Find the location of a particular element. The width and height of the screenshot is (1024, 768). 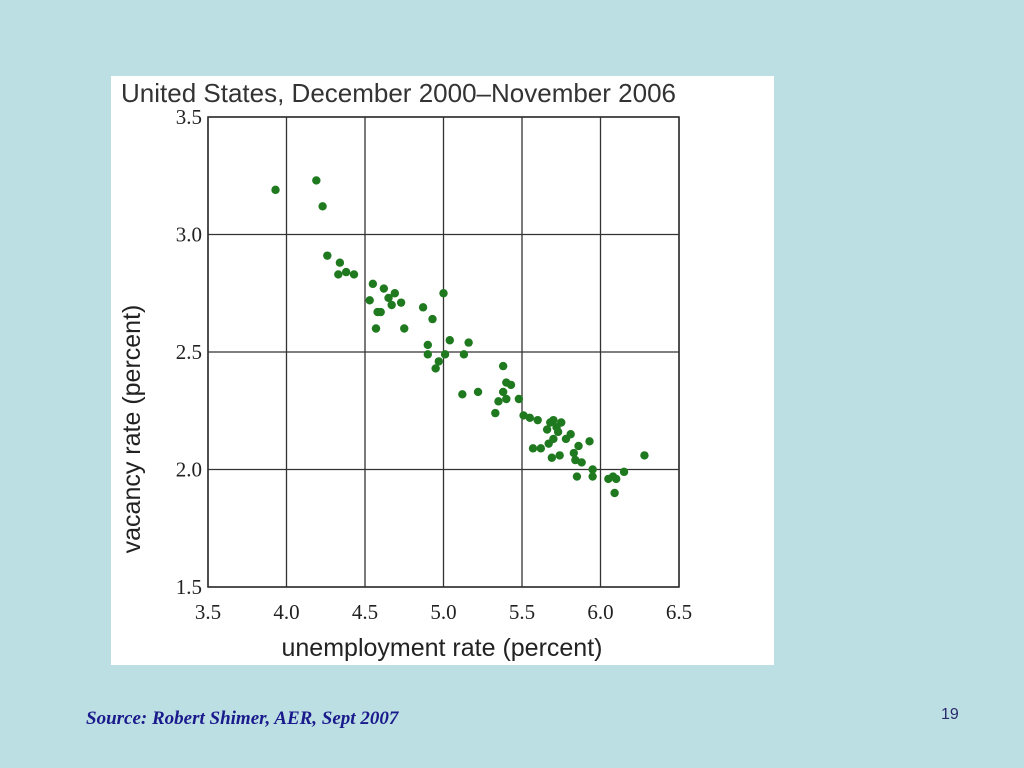

x-axis-label: unemployment rate (percent) is located at coordinates (442, 648).